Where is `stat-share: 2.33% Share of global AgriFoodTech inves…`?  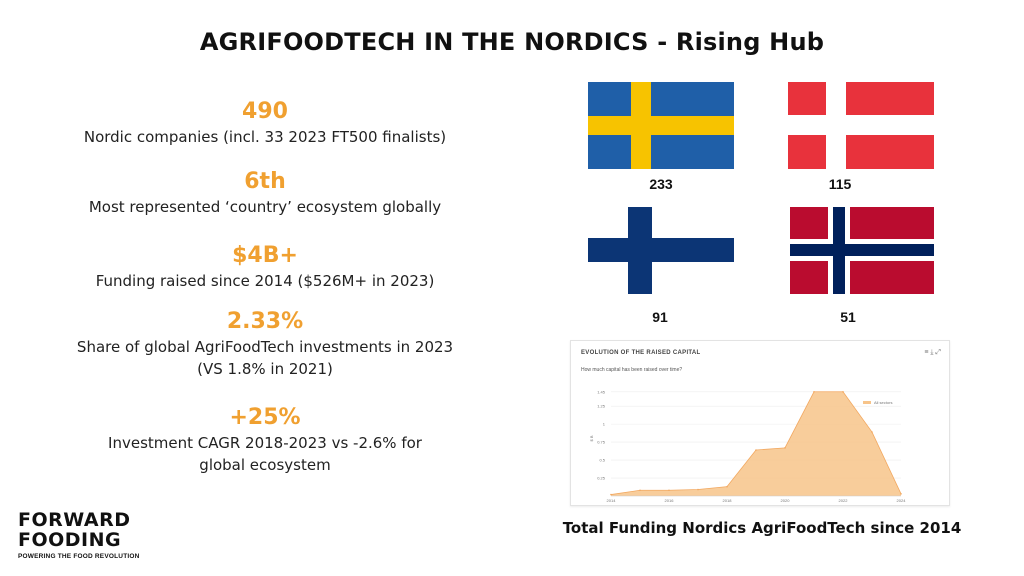
stat-share: 2.33% Share of global AgriFoodTech inves… is located at coordinates (265, 344).